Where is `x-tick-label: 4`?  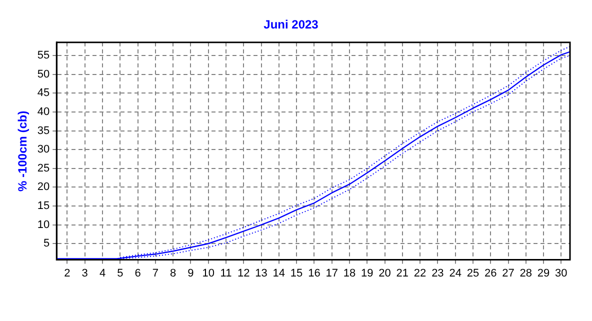 x-tick-label: 4 is located at coordinates (102, 273).